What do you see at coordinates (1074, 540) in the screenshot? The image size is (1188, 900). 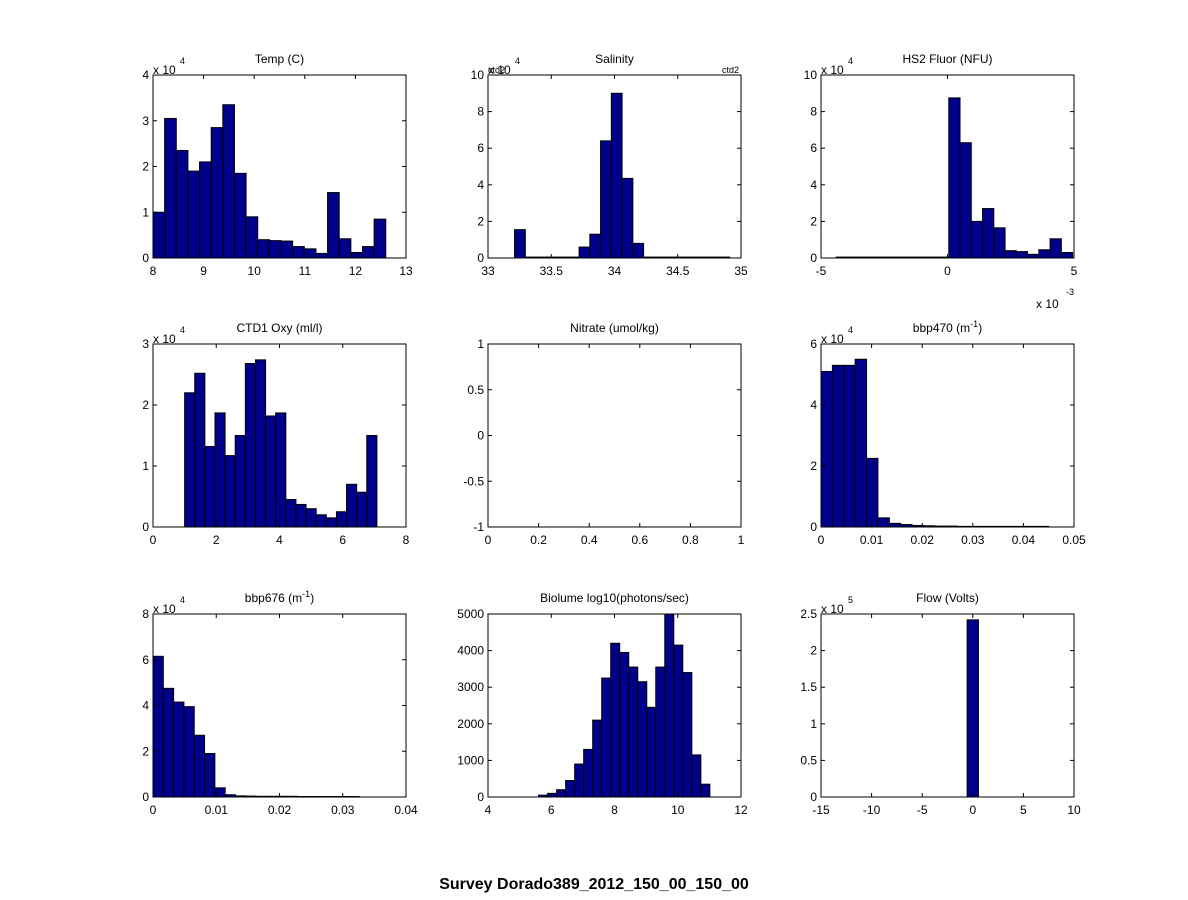 I see `x-tick-label: 0.05` at bounding box center [1074, 540].